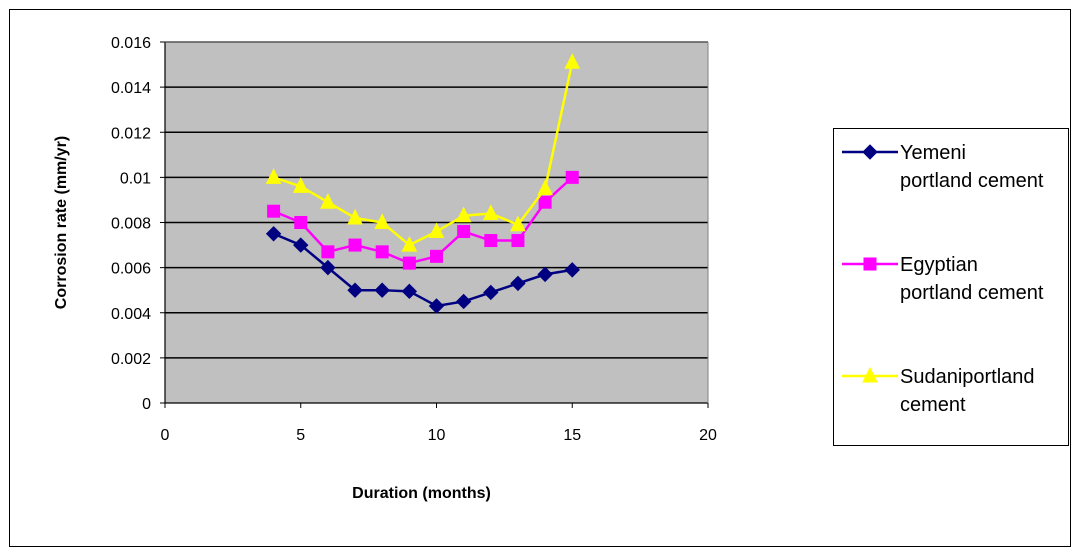  I want to click on y-tick-label: 0.004, so click(131, 314).